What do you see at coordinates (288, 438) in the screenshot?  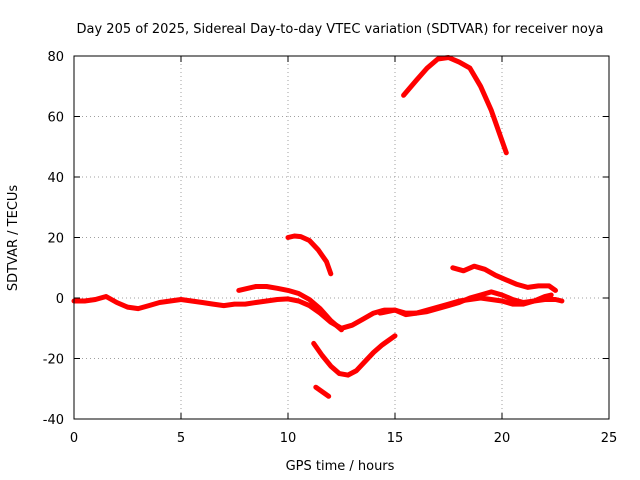 I see `x-tick-label: 10` at bounding box center [288, 438].